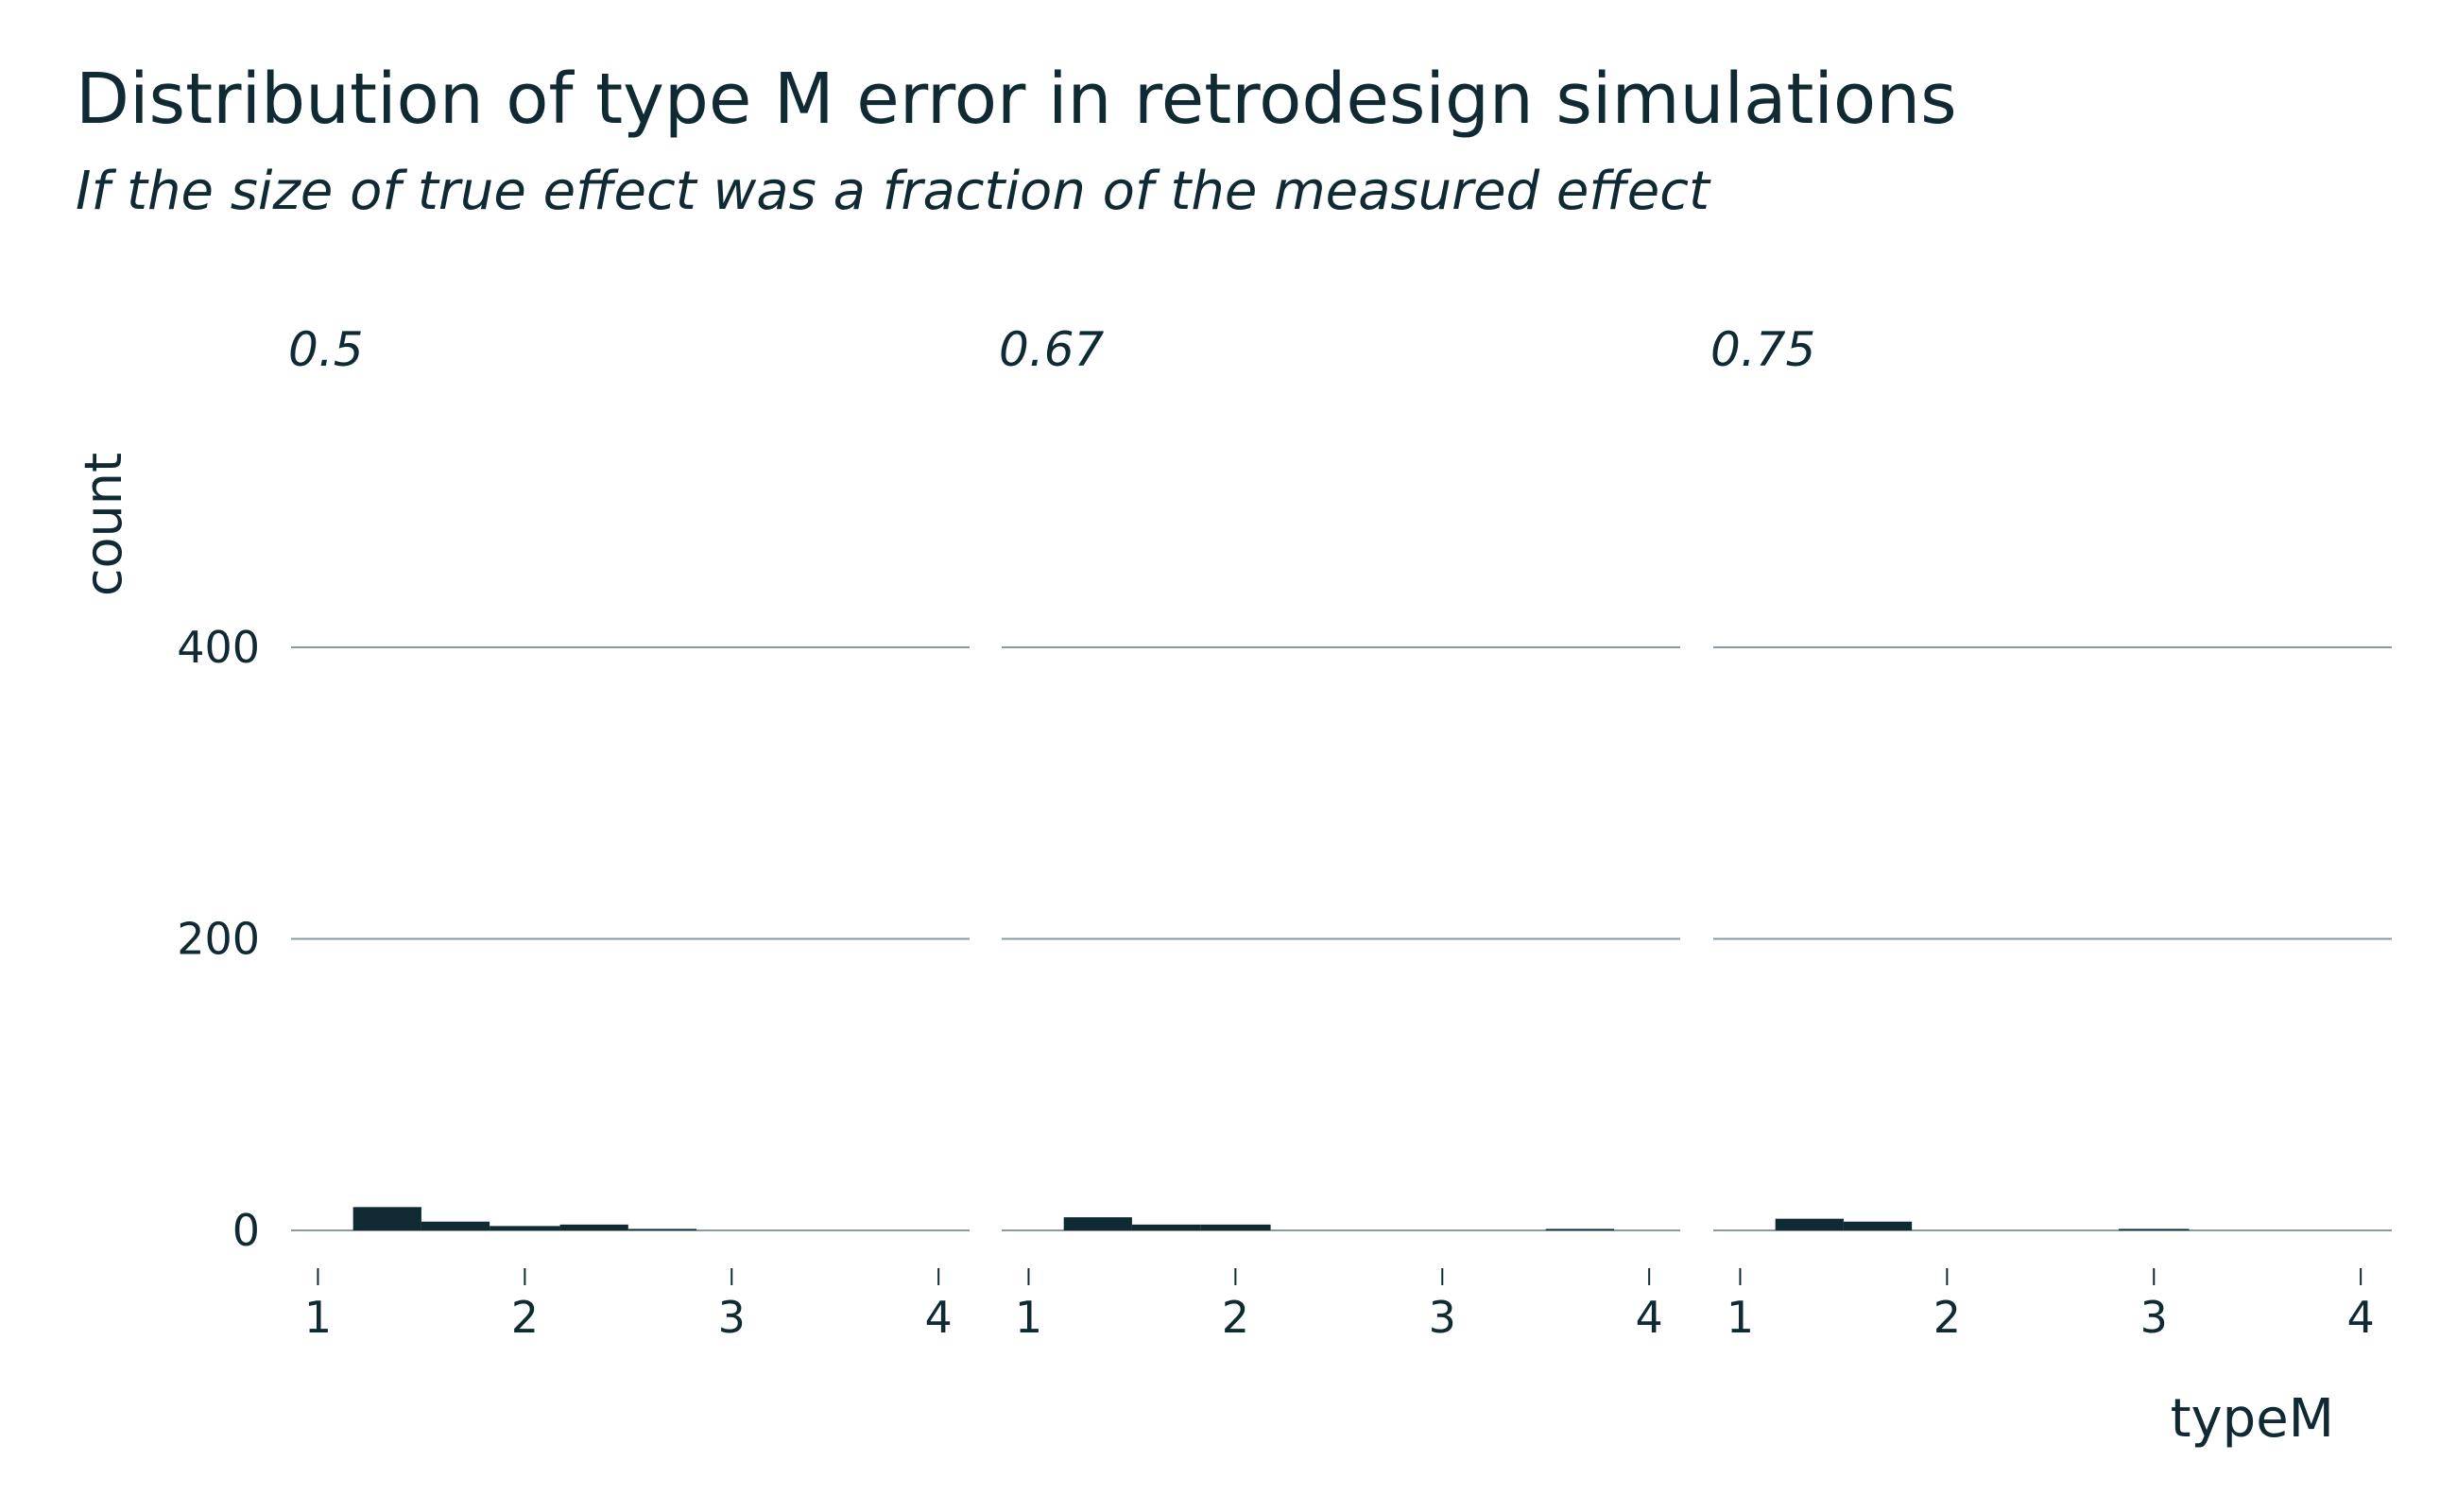 The image size is (2457, 1512). Describe the element at coordinates (103, 524) in the screenshot. I see `y-axis-label: count` at that location.